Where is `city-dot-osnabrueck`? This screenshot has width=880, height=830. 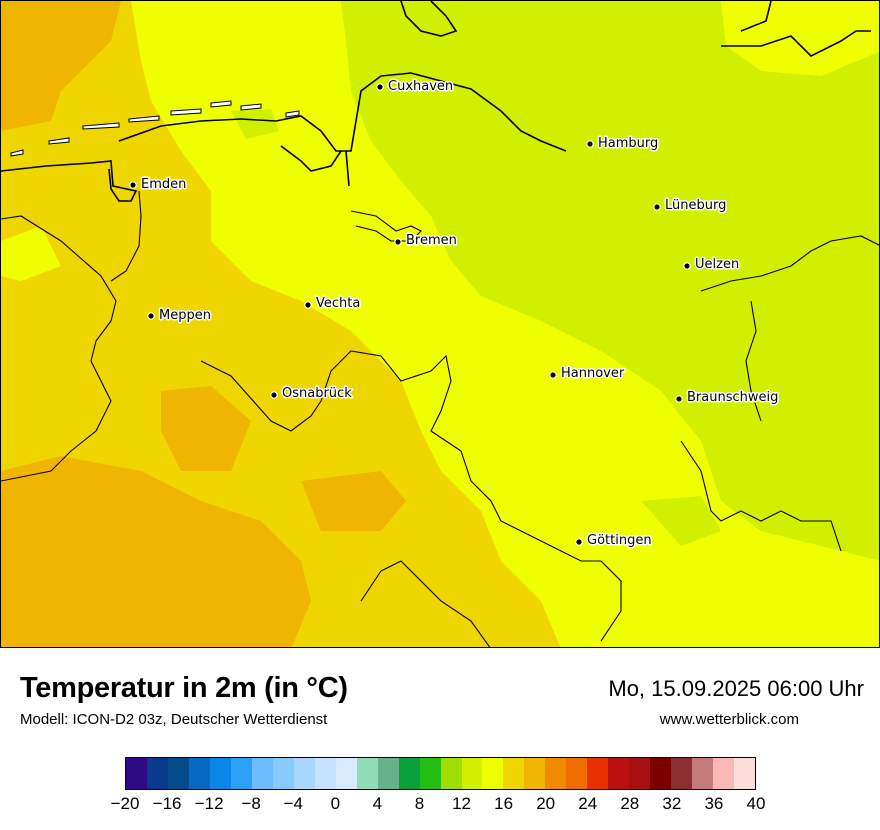 city-dot-osnabrueck is located at coordinates (274, 395).